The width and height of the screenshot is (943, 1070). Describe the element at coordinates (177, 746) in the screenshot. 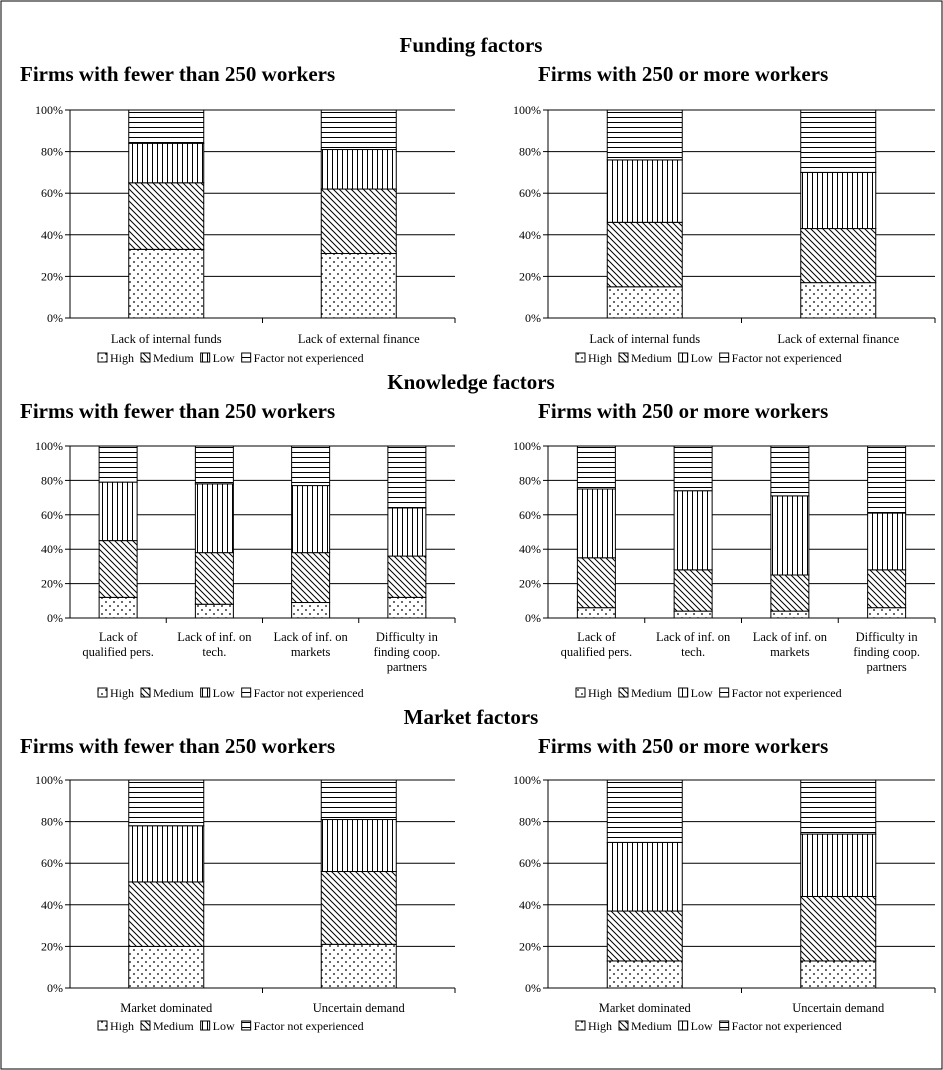

I see `panel-title-market-small: Firms with fewer than 250 workers` at that location.